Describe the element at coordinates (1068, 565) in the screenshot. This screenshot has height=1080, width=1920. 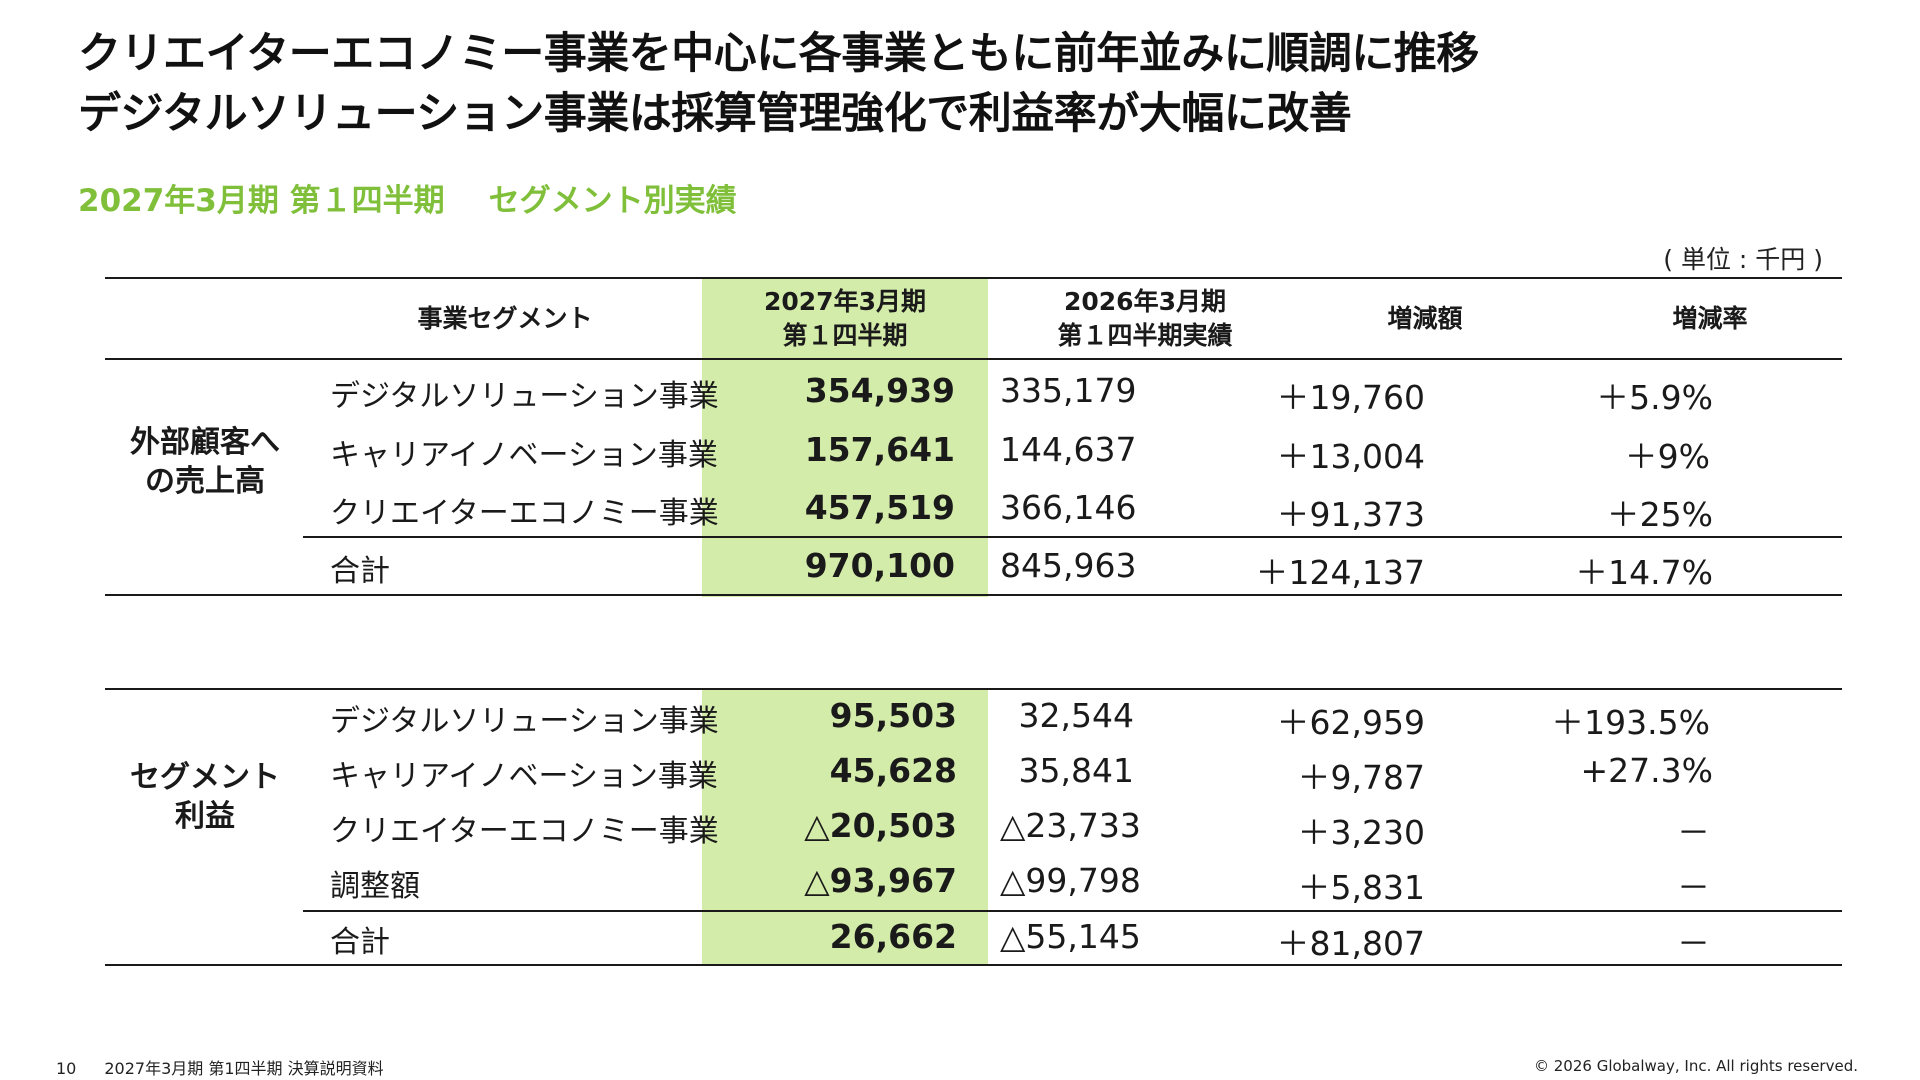
I see `prior-value: 845,963` at that location.